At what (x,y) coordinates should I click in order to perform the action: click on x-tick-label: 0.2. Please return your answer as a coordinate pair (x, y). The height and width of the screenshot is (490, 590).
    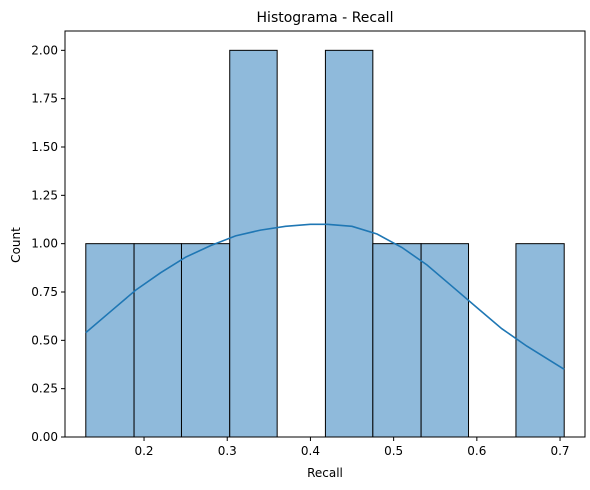
    Looking at the image, I should click on (143, 451).